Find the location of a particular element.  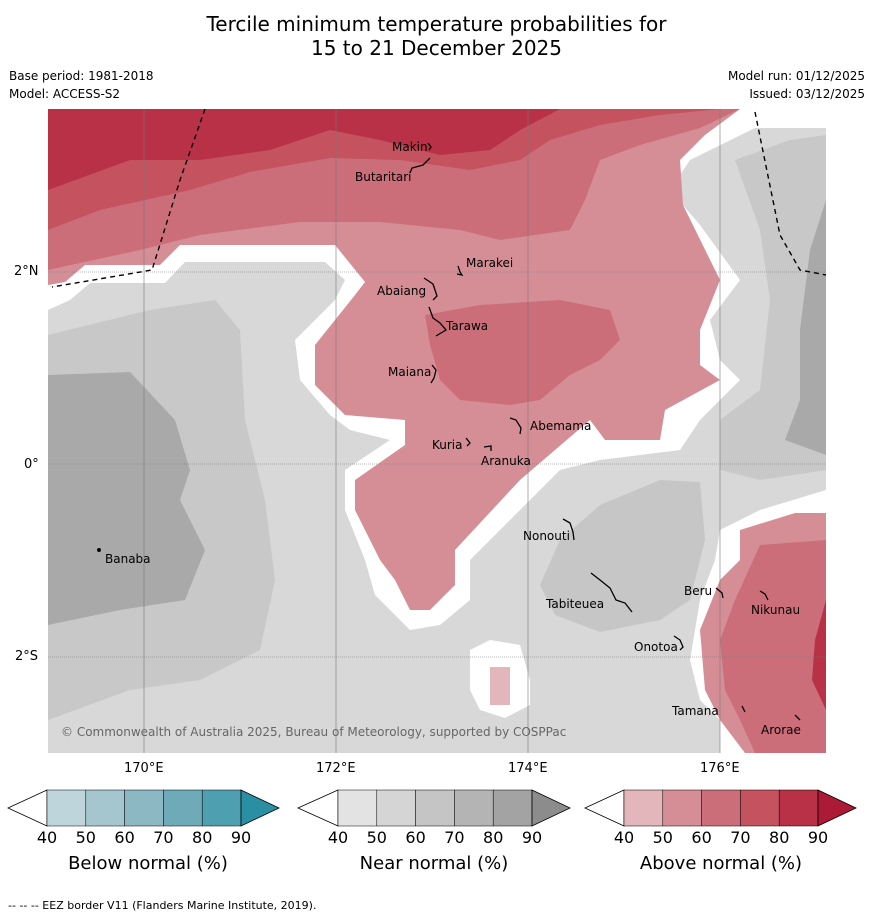

above-normal-60-southeast is located at coordinates (773, 646).